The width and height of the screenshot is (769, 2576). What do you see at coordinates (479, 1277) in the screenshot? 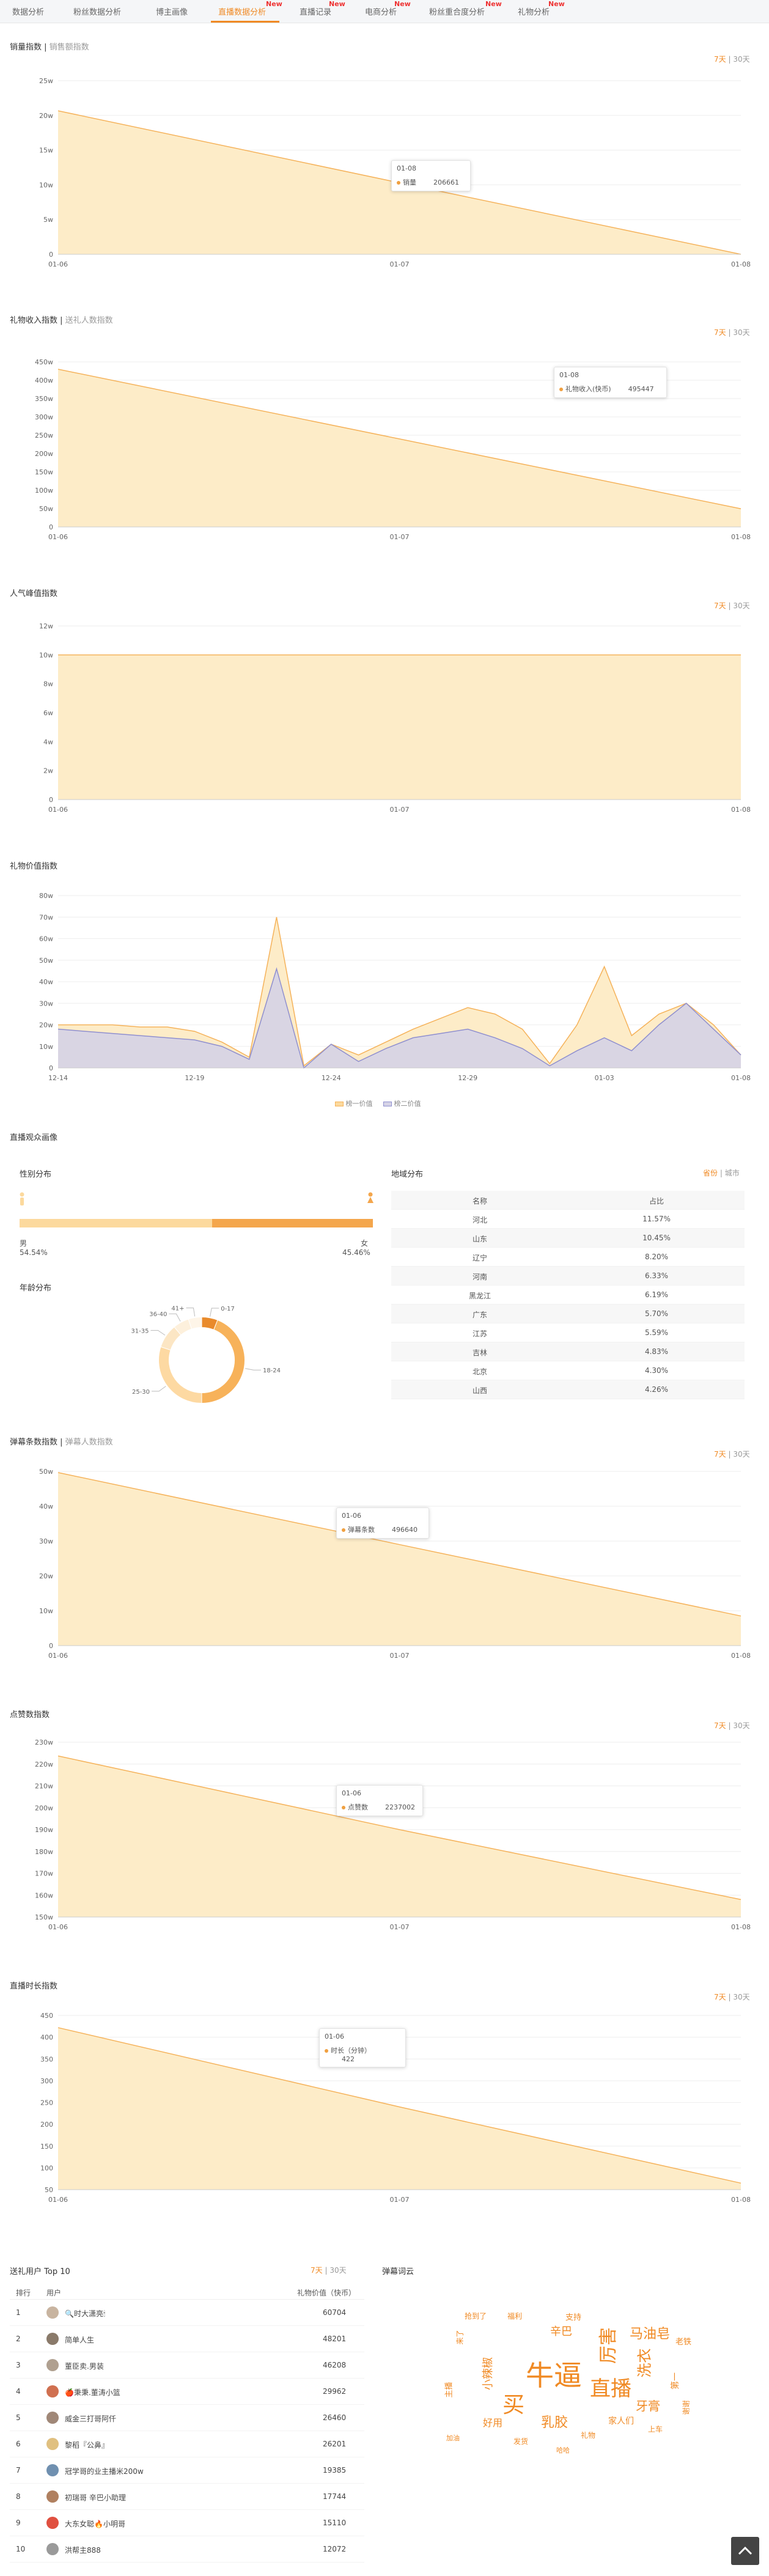
I see `region-name: 河南` at bounding box center [479, 1277].